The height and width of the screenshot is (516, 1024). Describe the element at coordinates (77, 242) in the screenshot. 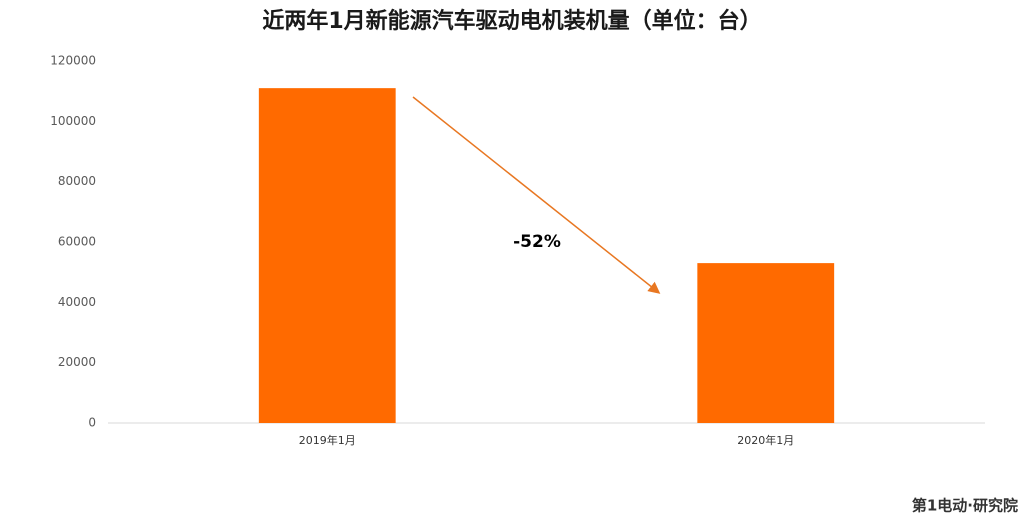

I see `y-tick-label: 60000` at that location.